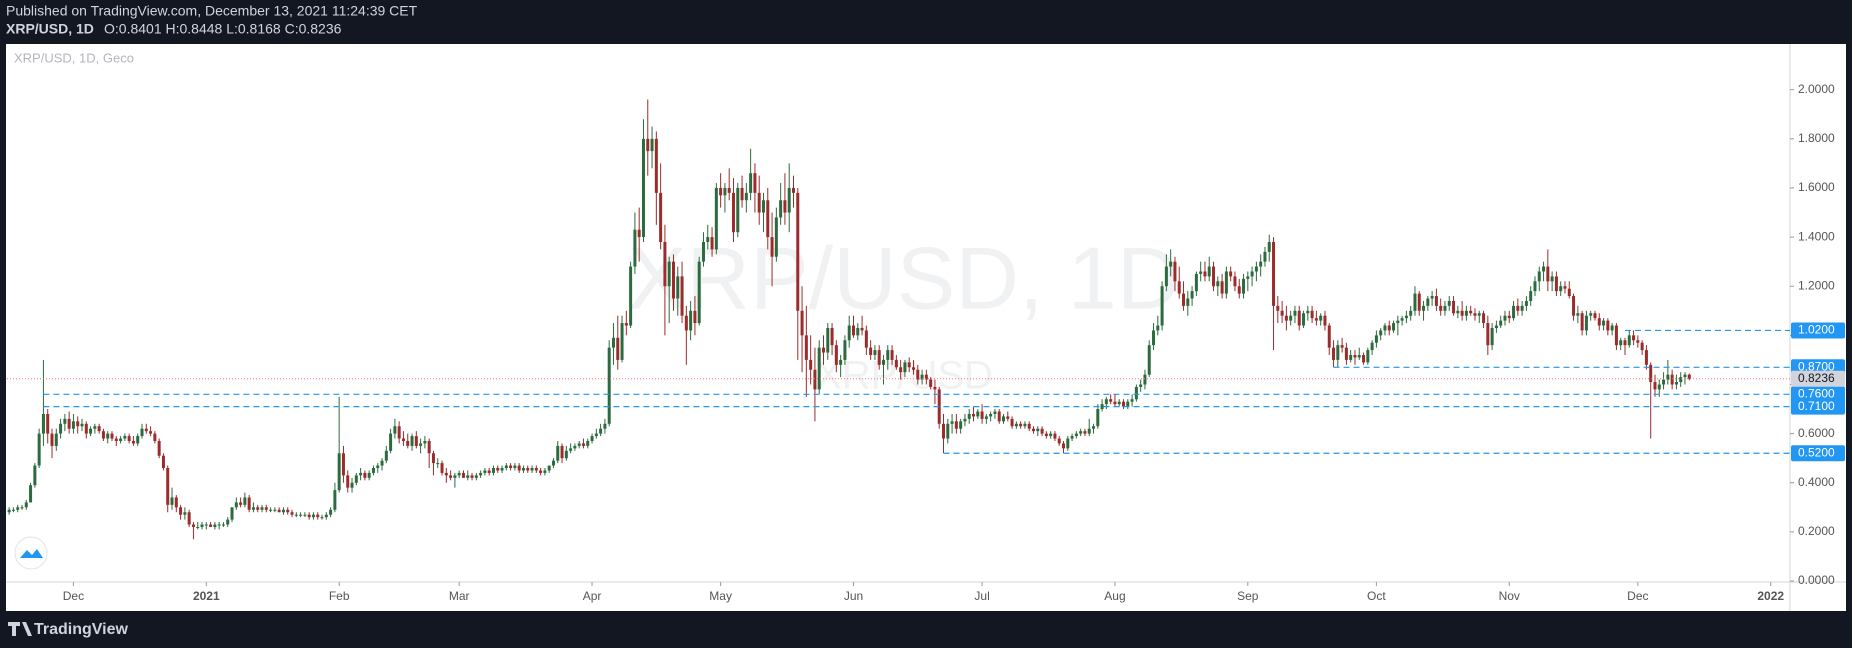 This screenshot has width=1852, height=648. Describe the element at coordinates (68, 629) in the screenshot. I see `brand: TradingView` at that location.